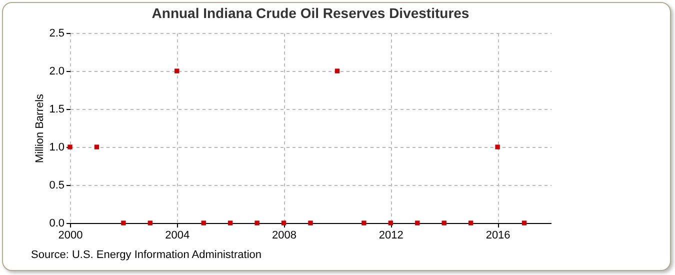  I want to click on x-tick-label: 2000, so click(70, 236).